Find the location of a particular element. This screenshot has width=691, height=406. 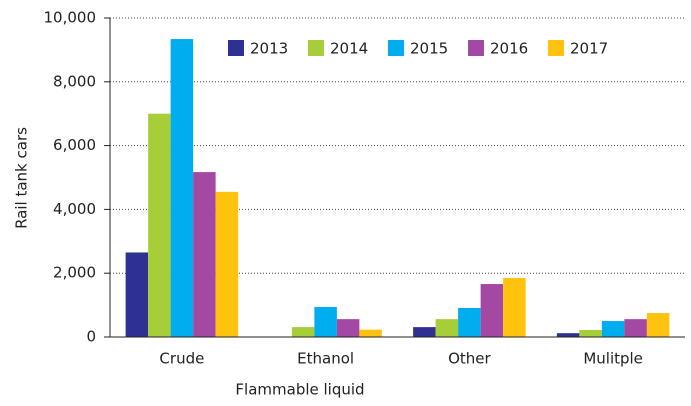

y-tick-label: 0 is located at coordinates (91, 337).